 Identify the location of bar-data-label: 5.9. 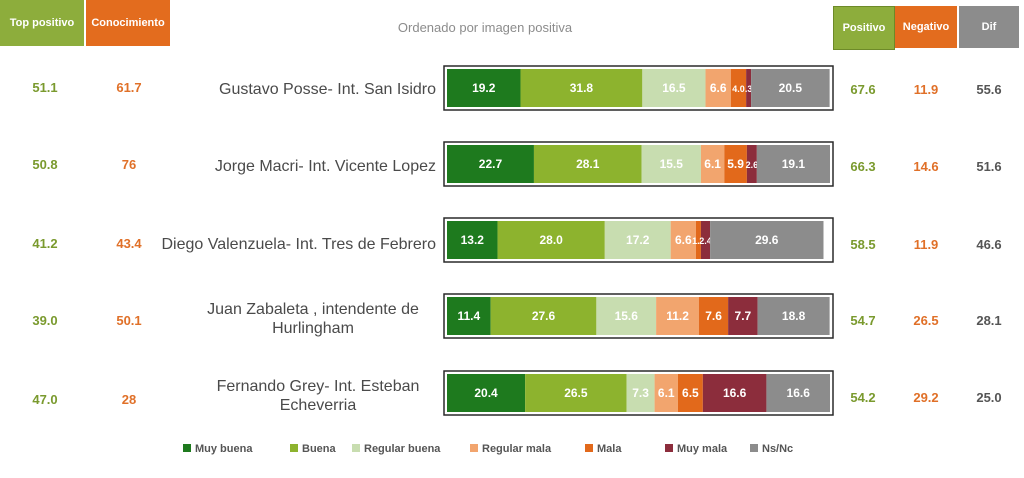
(735, 164).